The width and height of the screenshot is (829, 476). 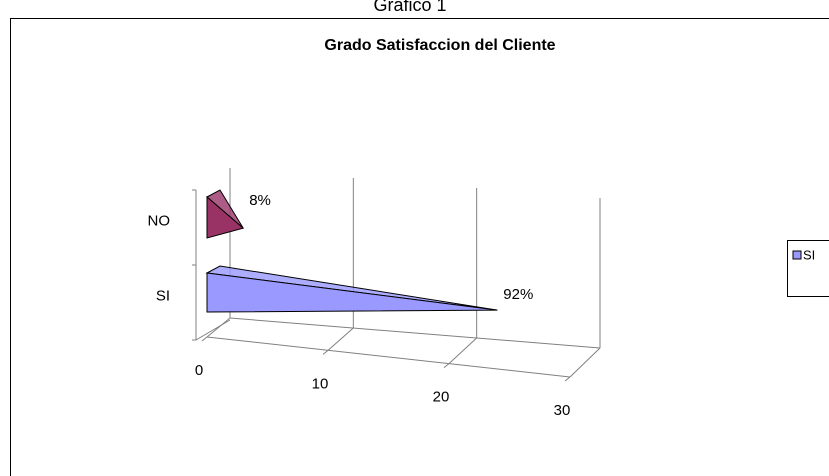 I want to click on legend, so click(x=808, y=268).